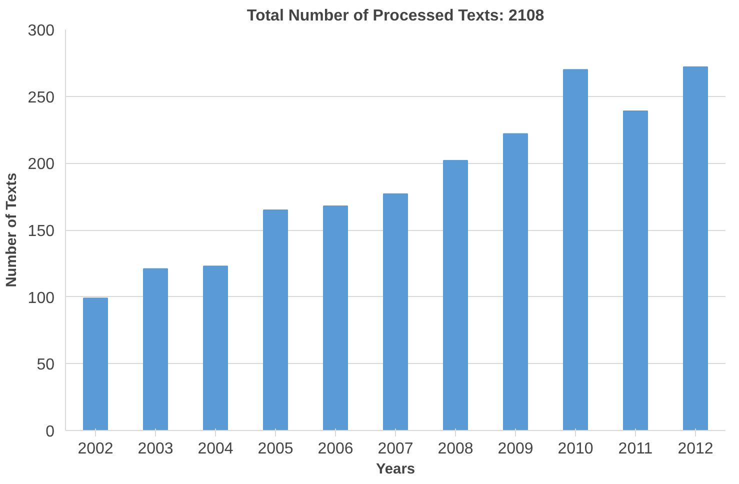  What do you see at coordinates (516, 449) in the screenshot?
I see `x-tick-label: 2009` at bounding box center [516, 449].